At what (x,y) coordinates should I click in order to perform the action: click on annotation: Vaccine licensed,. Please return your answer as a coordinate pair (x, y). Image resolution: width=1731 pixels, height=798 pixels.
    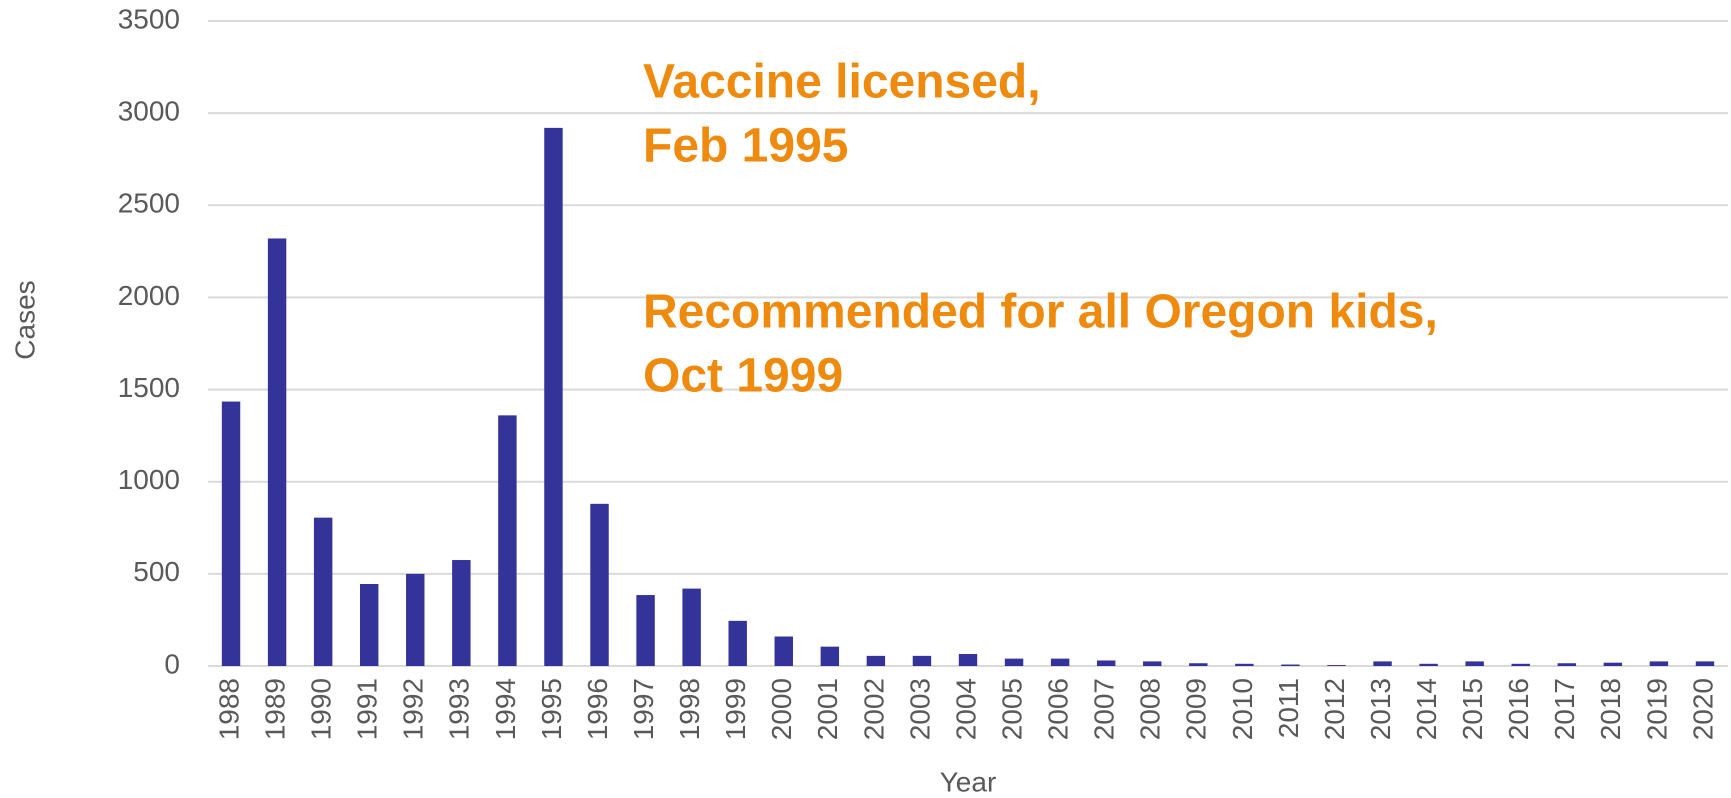
    Looking at the image, I should click on (842, 82).